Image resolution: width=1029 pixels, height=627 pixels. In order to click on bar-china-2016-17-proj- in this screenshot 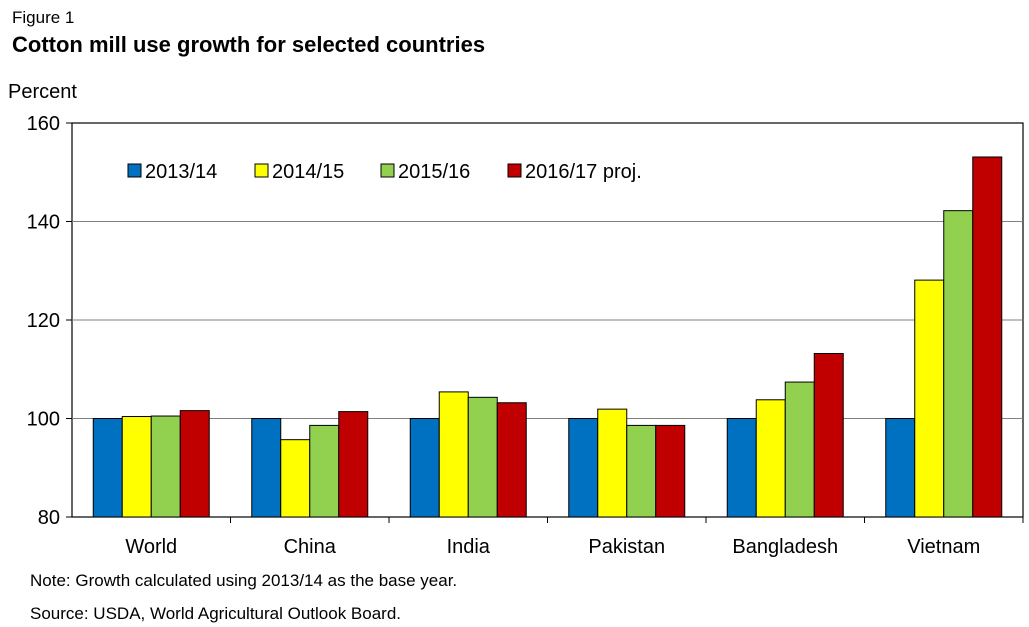, I will do `click(353, 464)`.